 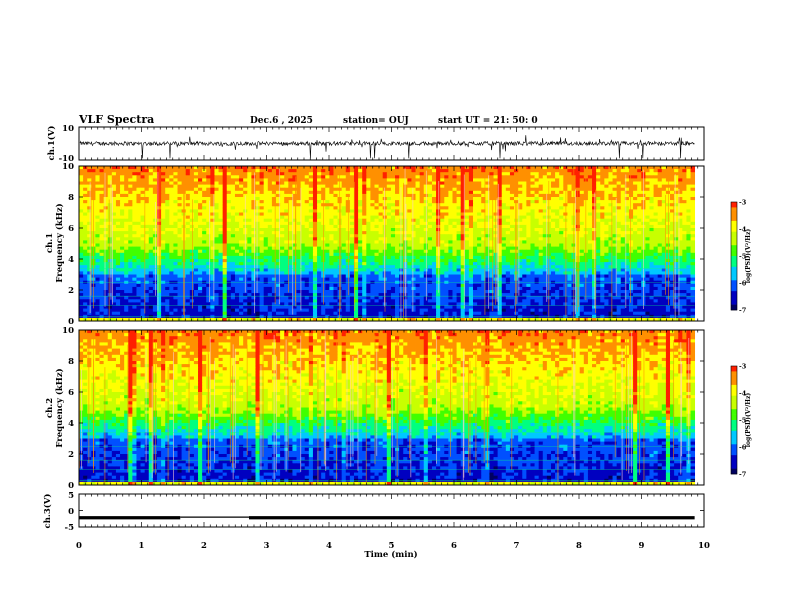 I want to click on ch1-ylabel: ch.1(V), so click(x=51, y=143).